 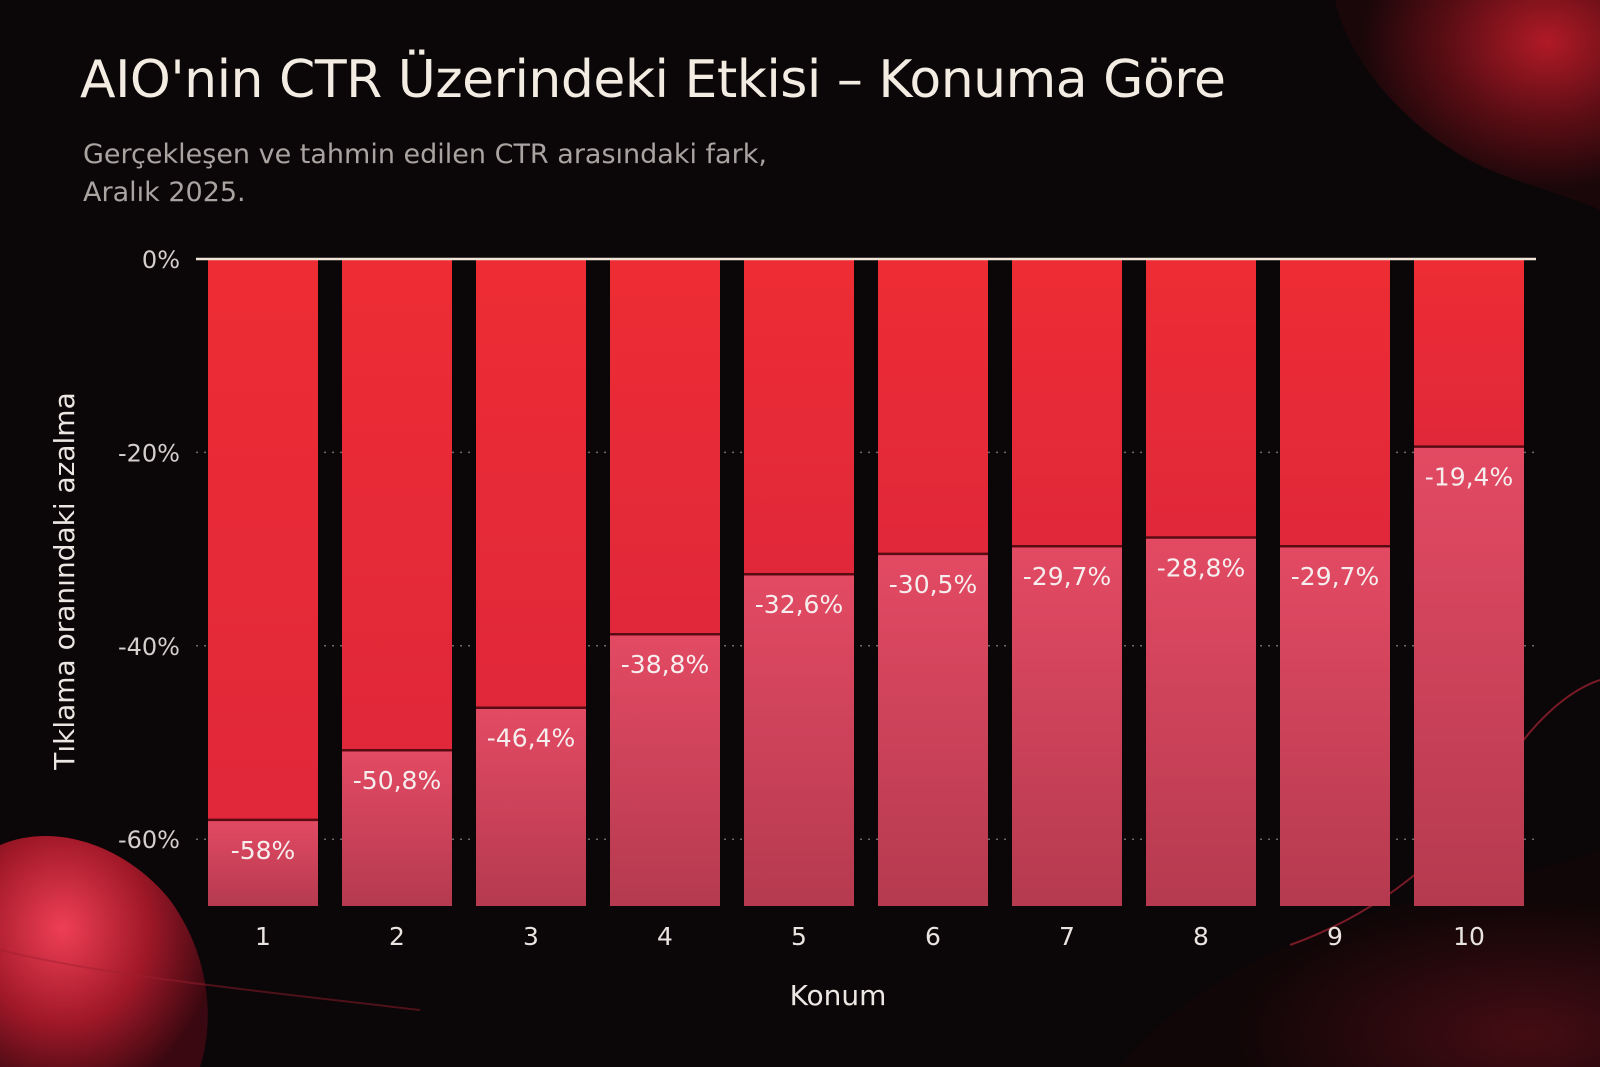 What do you see at coordinates (665, 936) in the screenshot?
I see `x-tick-label: 4` at bounding box center [665, 936].